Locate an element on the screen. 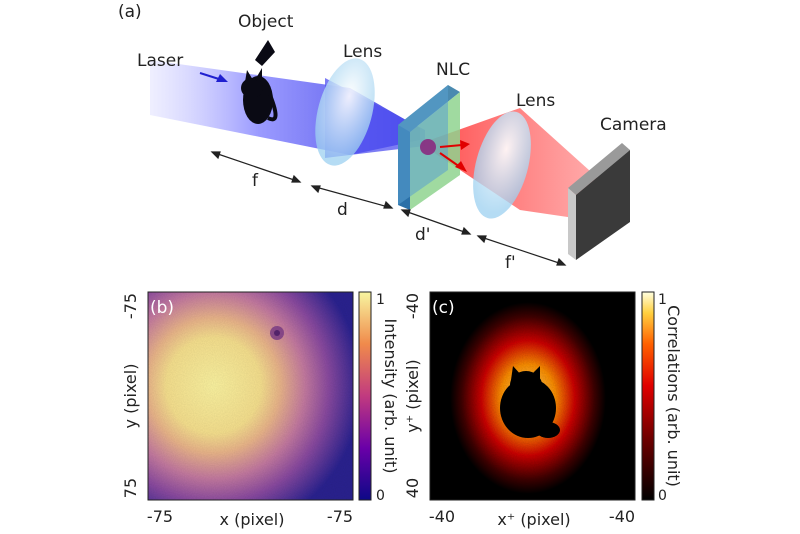 The image size is (800, 534). red-arrow-upper is located at coordinates (451, 146).